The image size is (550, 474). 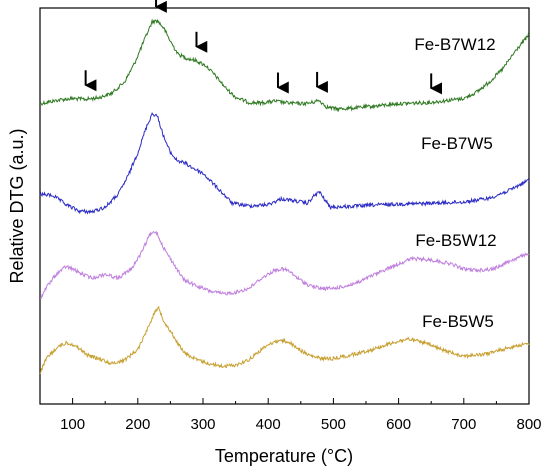 I want to click on y-axis-label: Relative DTG (a.u.), so click(x=17, y=205).